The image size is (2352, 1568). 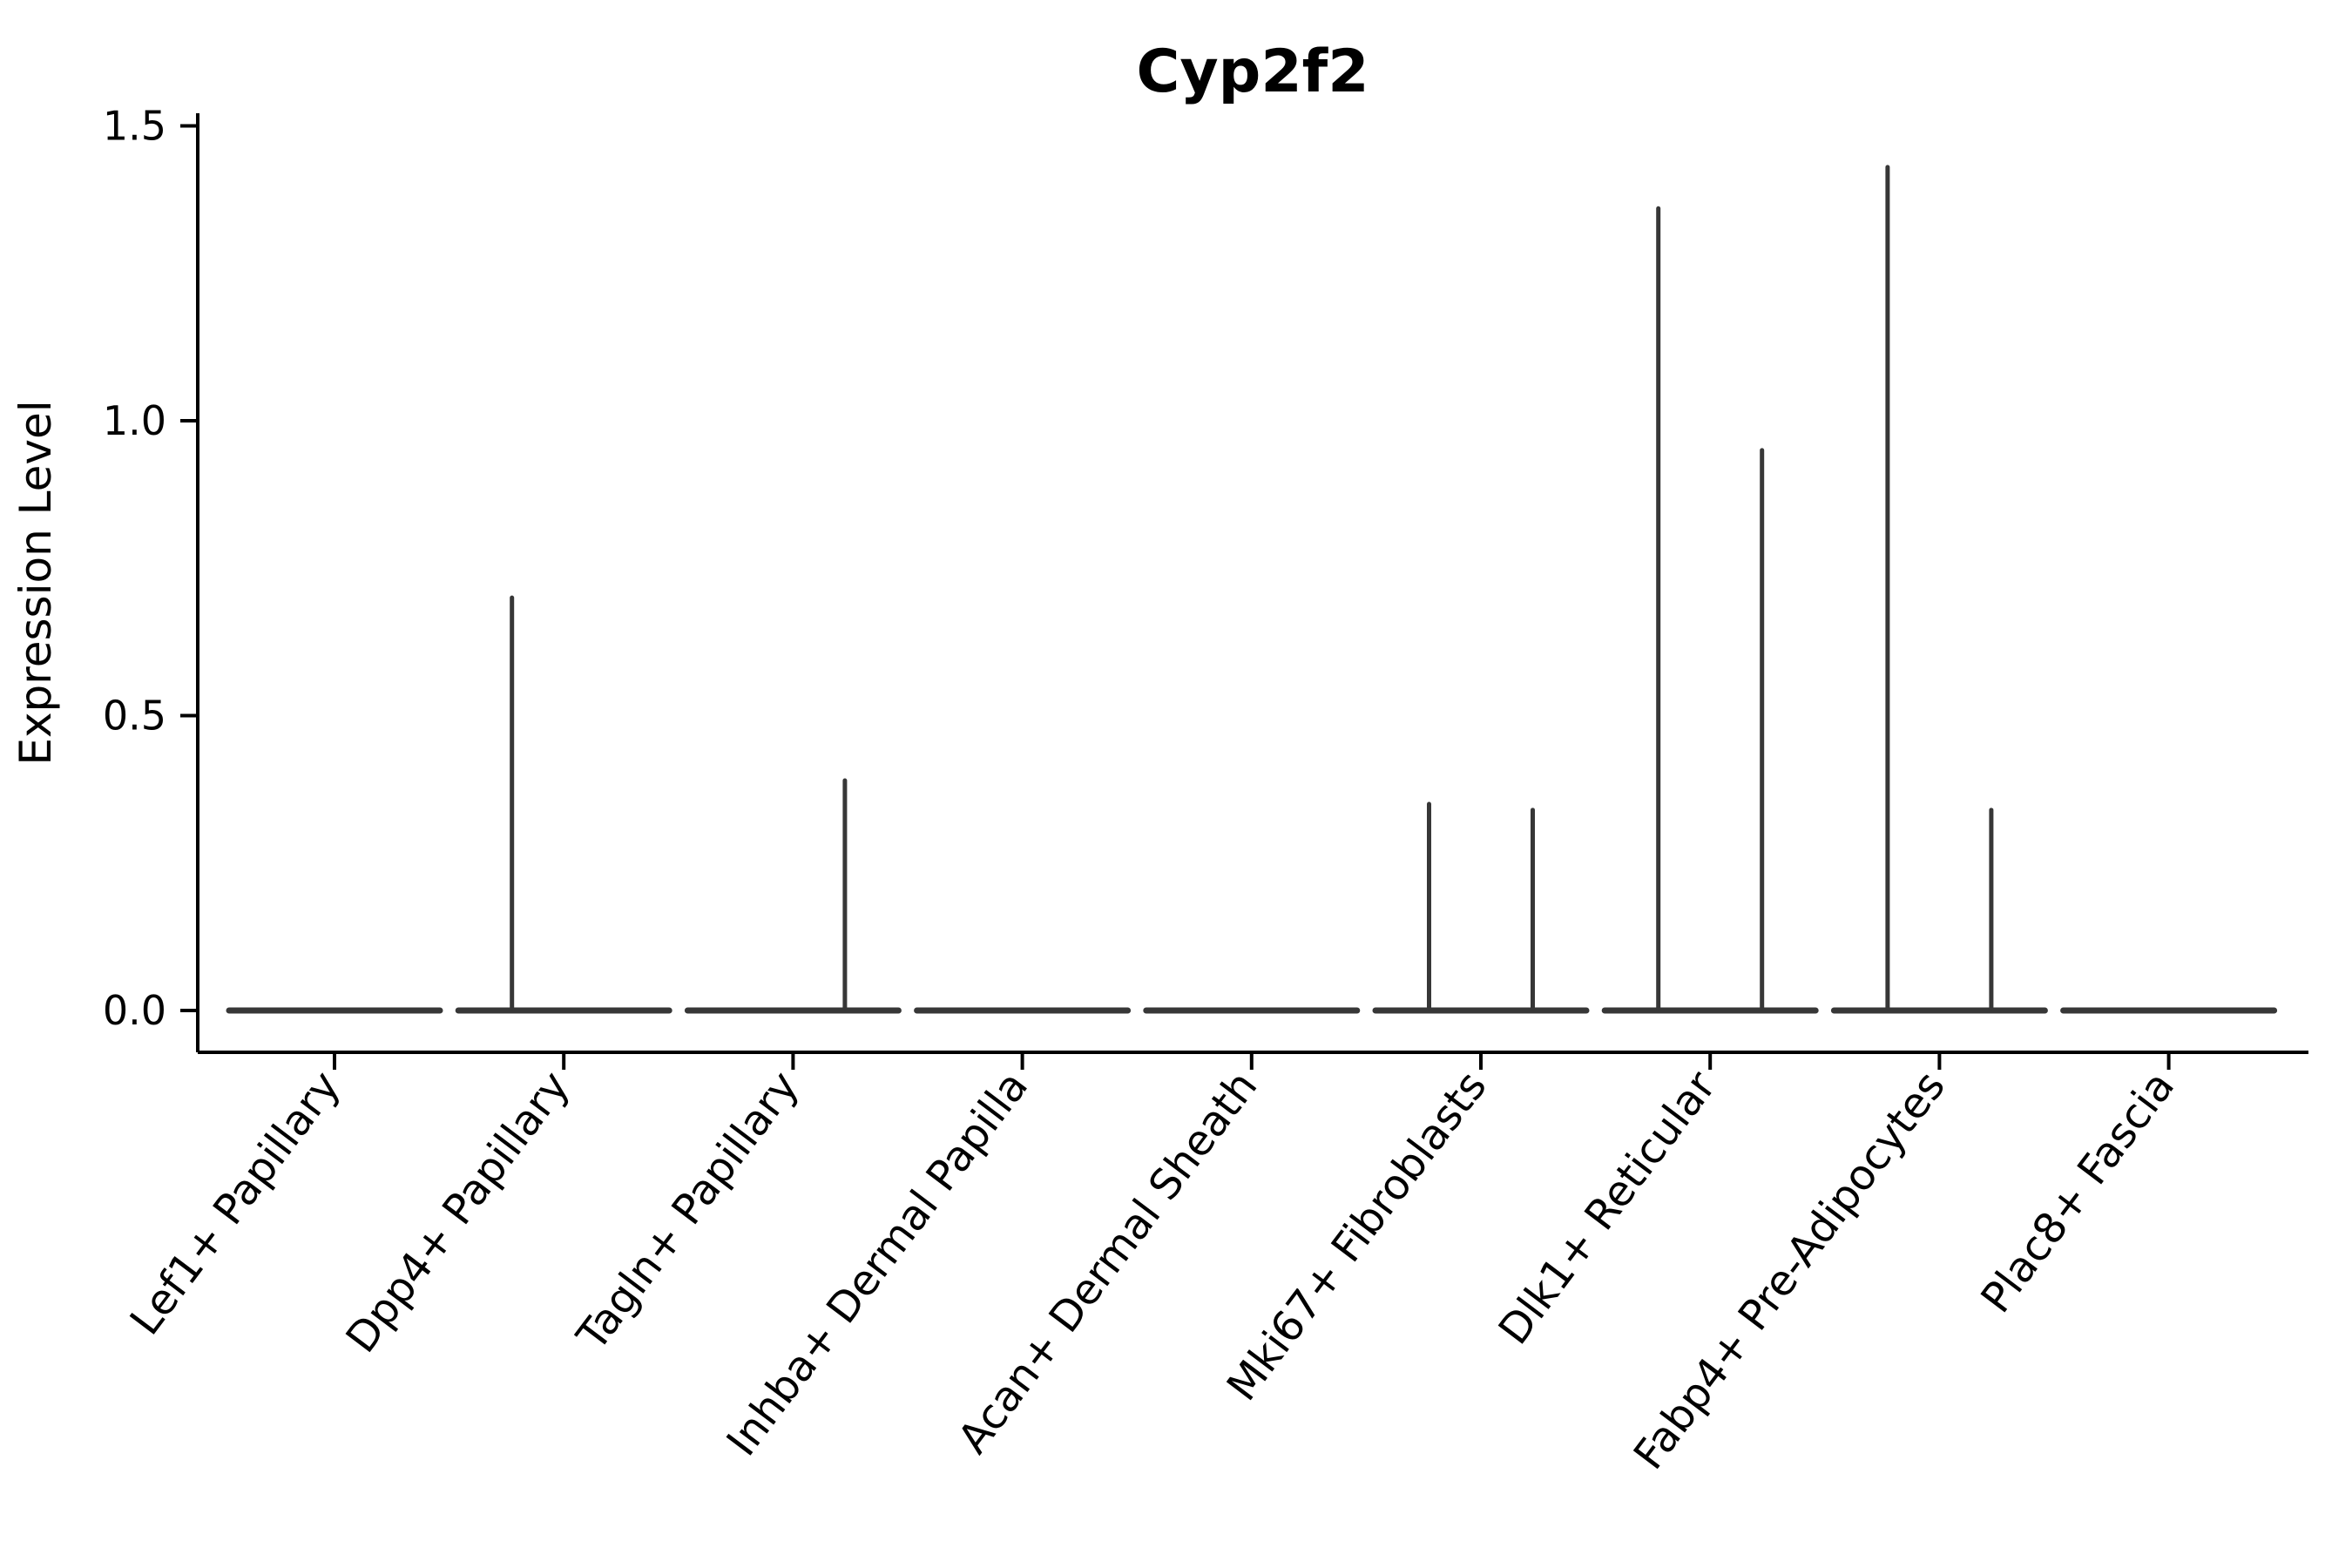 What do you see at coordinates (134, 420) in the screenshot?
I see `y-tick-label: 1.0` at bounding box center [134, 420].